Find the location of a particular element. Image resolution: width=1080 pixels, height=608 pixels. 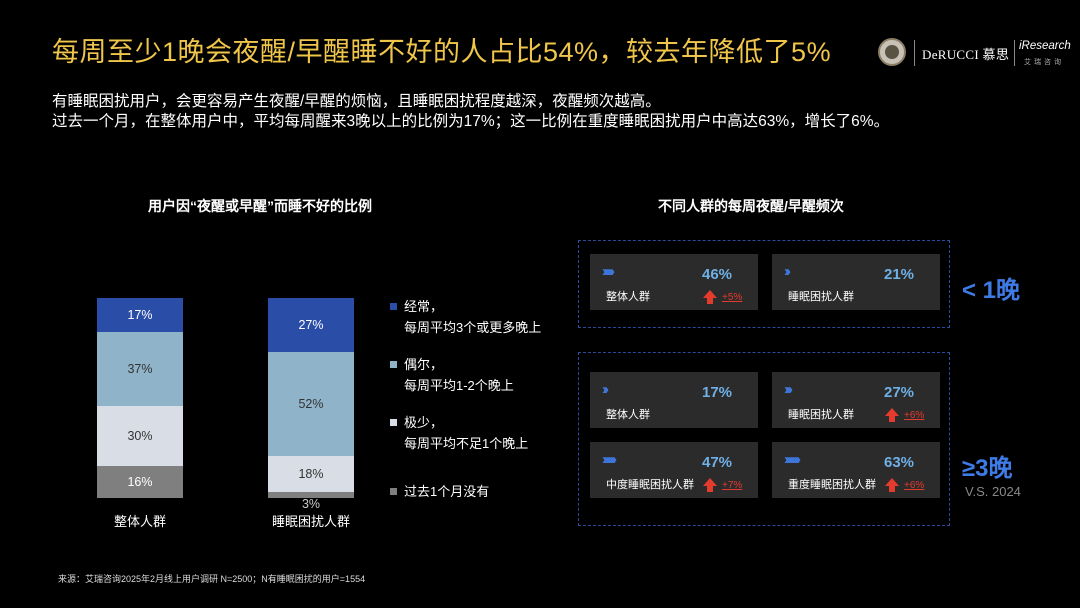

card-label: 重度睡眠困扰人群 is located at coordinates (832, 485).